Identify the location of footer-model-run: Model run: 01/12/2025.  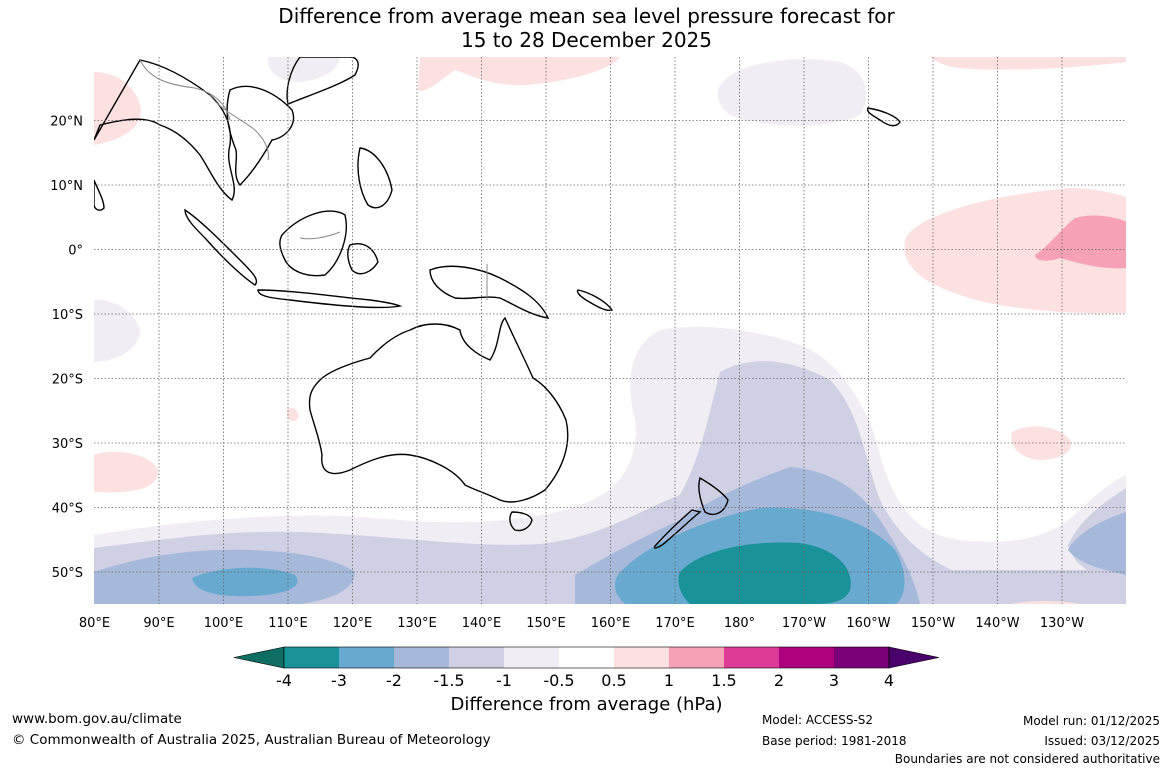
(1091, 721).